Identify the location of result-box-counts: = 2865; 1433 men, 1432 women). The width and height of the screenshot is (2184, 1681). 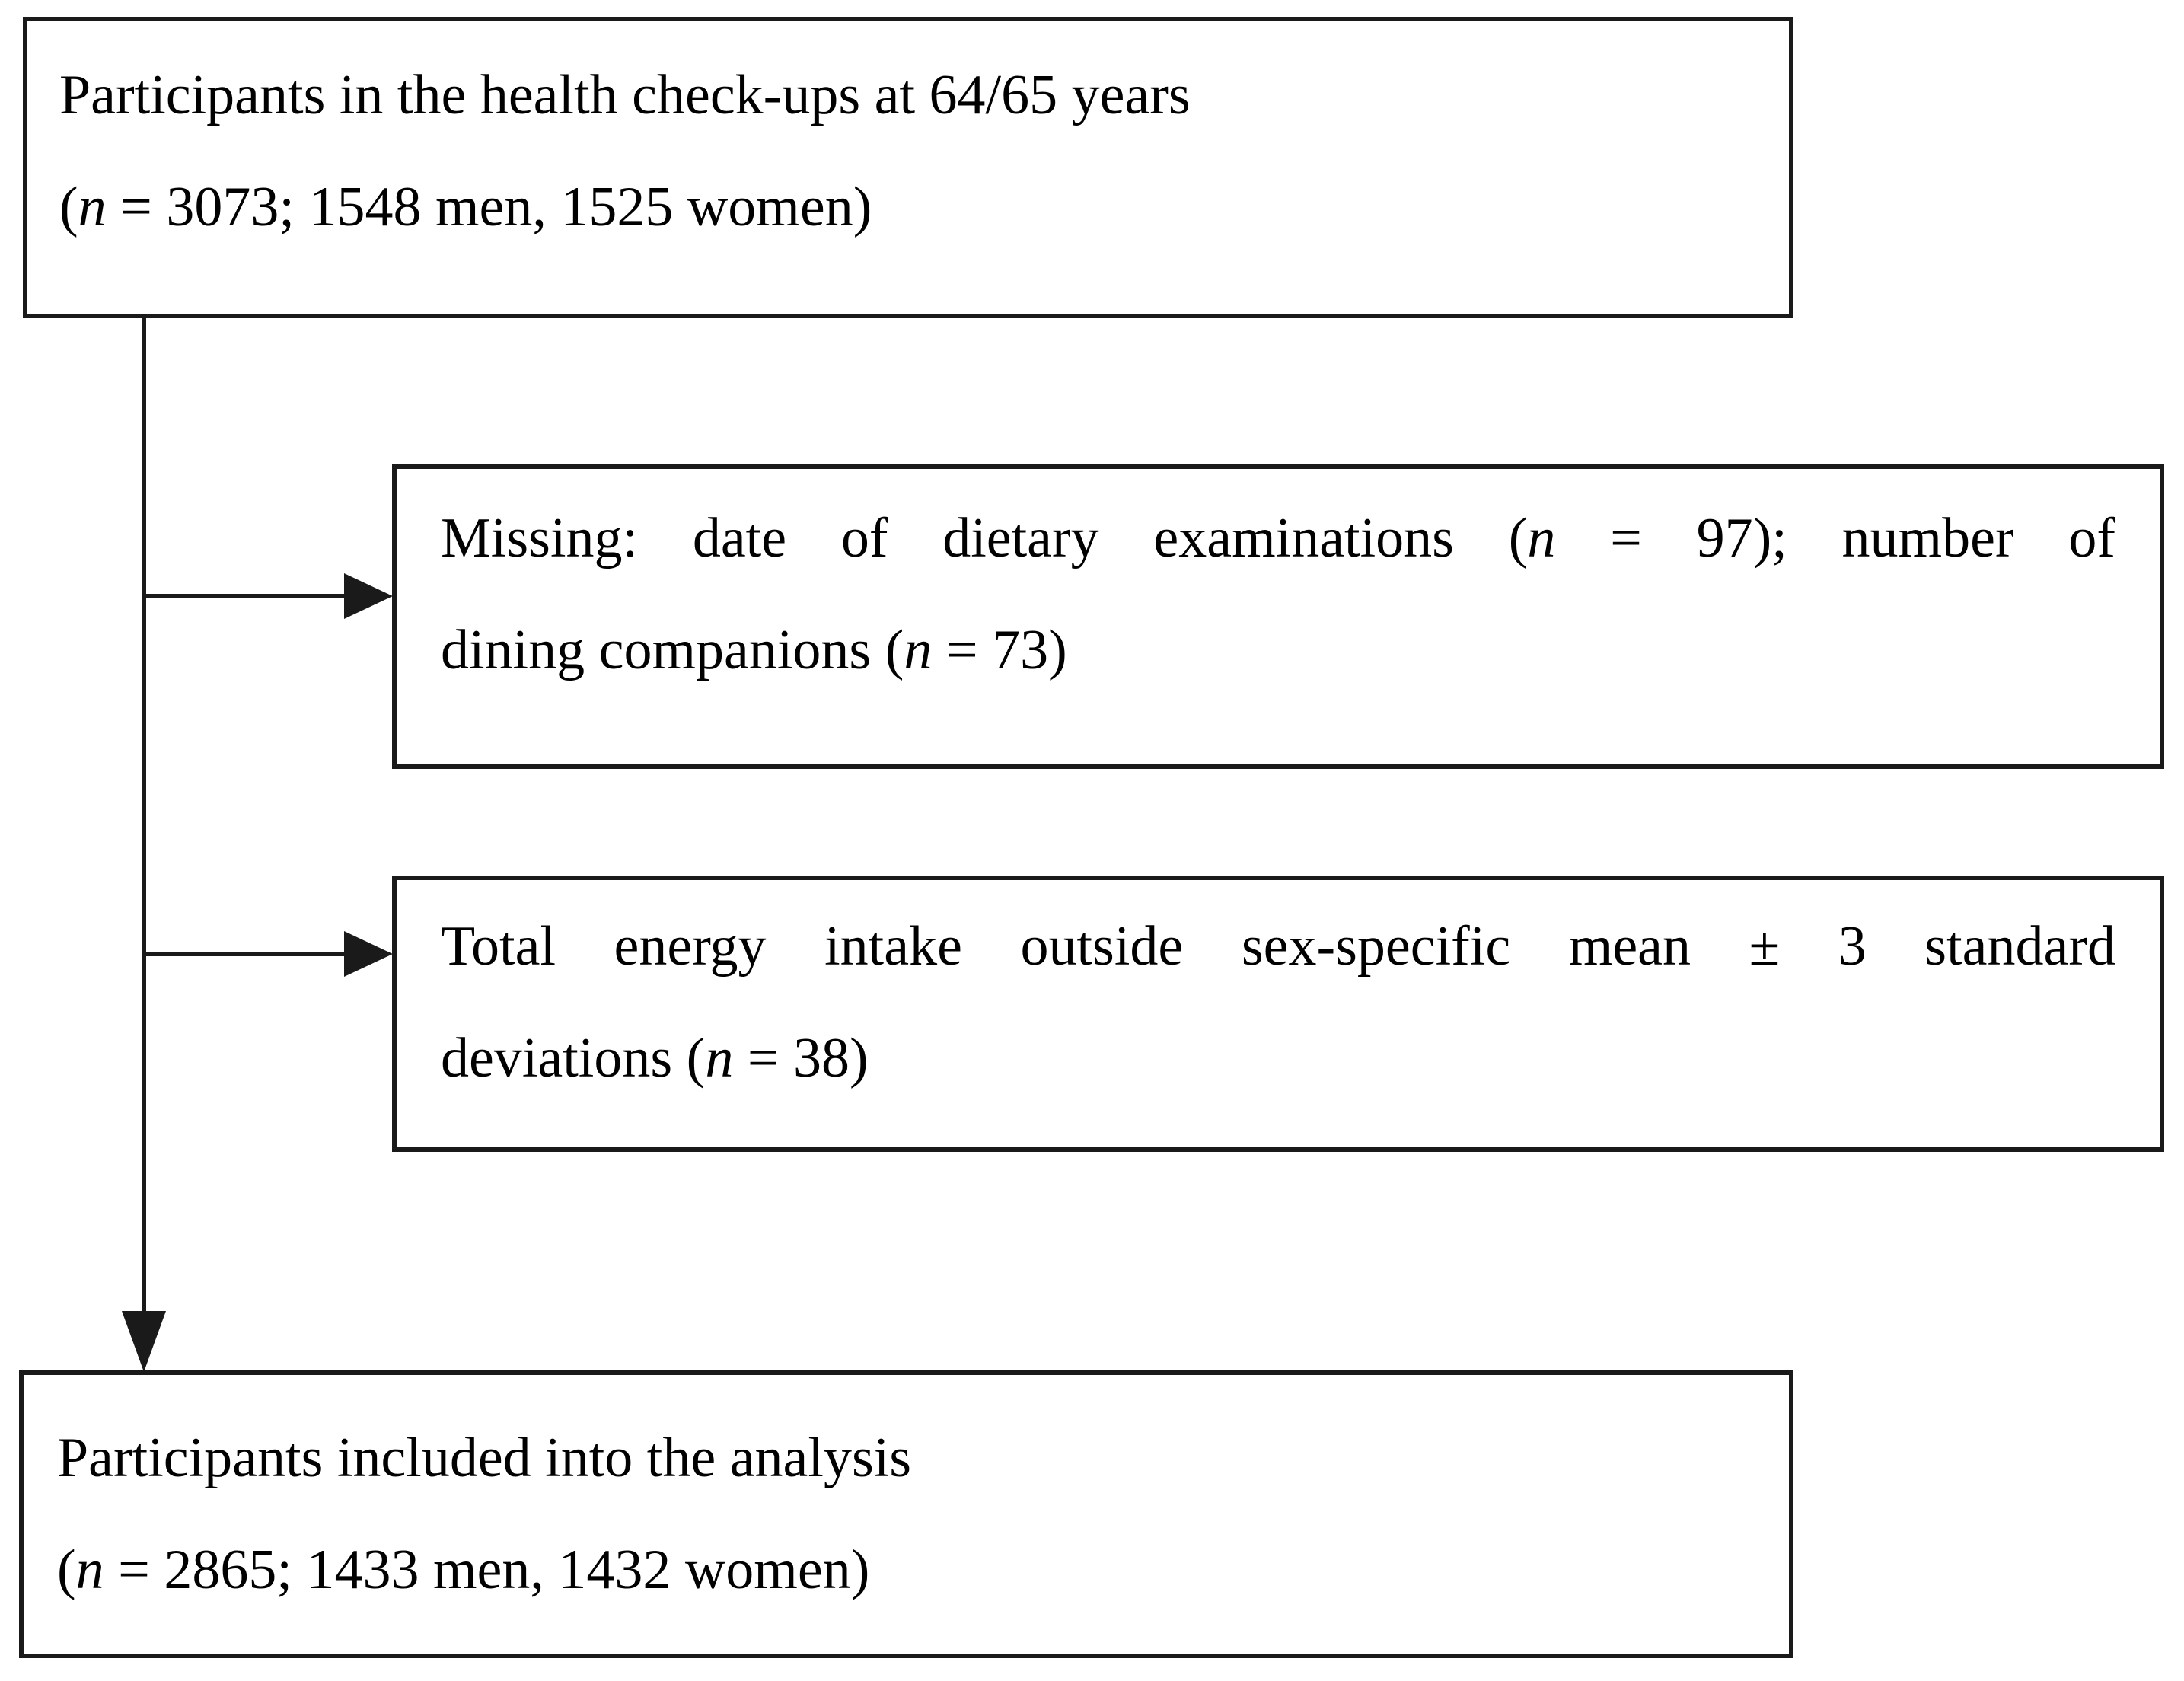
(487, 1570).